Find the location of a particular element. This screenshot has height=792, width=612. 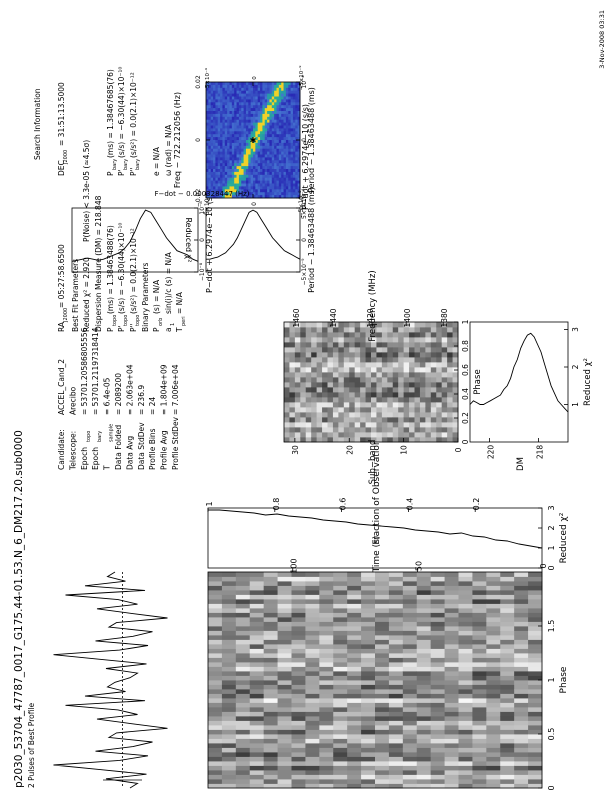

info-value: = 7.006e+04 is located at coordinates (175, 389).